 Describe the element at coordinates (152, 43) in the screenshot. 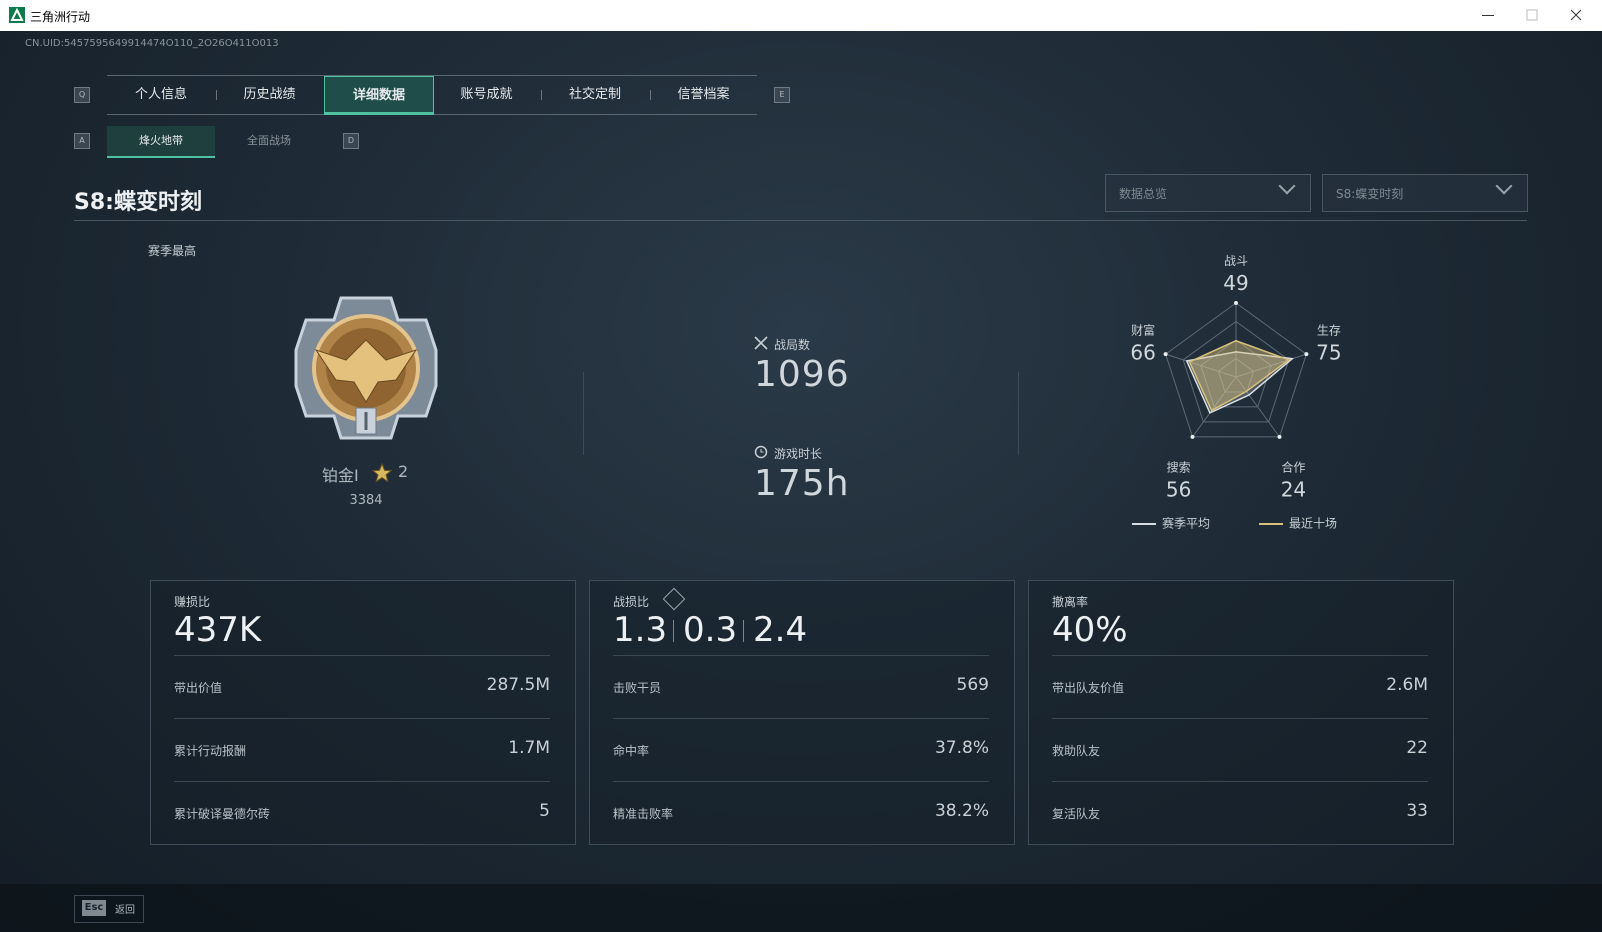

I see `uid: CN.UID:5457595649914474O110_2O26O411O013` at that location.